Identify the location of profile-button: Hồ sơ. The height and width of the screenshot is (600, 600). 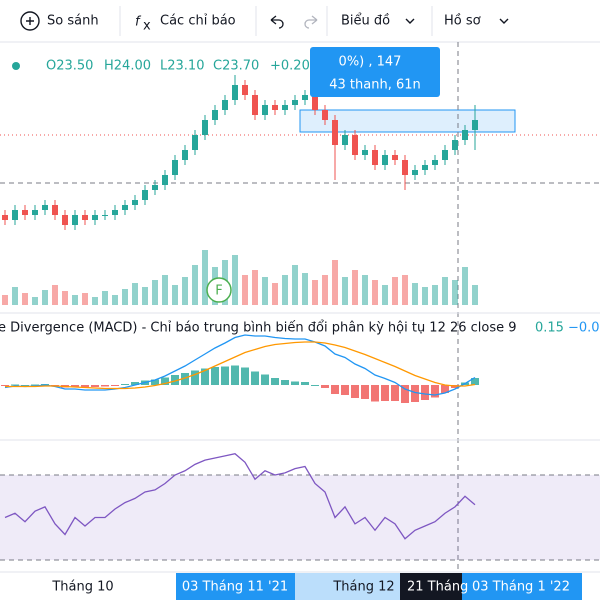
(462, 21).